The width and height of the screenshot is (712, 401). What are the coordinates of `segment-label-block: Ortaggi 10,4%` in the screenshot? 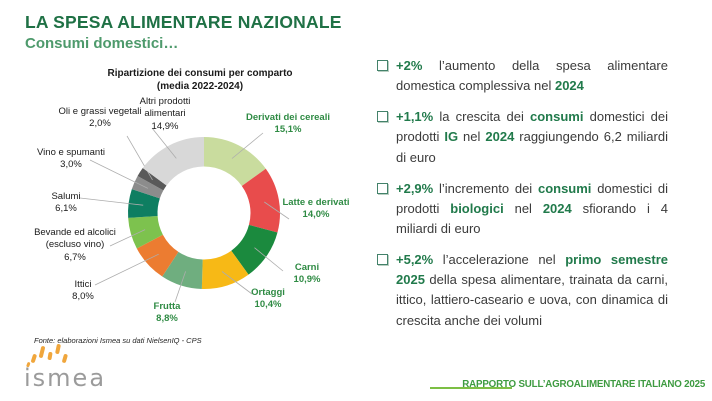 It's located at (268, 299).